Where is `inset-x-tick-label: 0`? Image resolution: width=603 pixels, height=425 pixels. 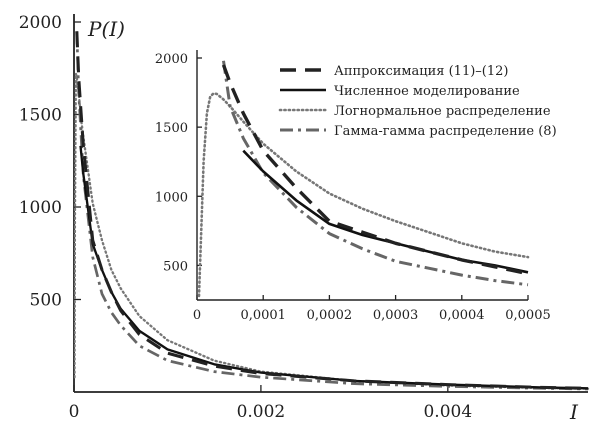 inset-x-tick-label: 0 is located at coordinates (197, 315).